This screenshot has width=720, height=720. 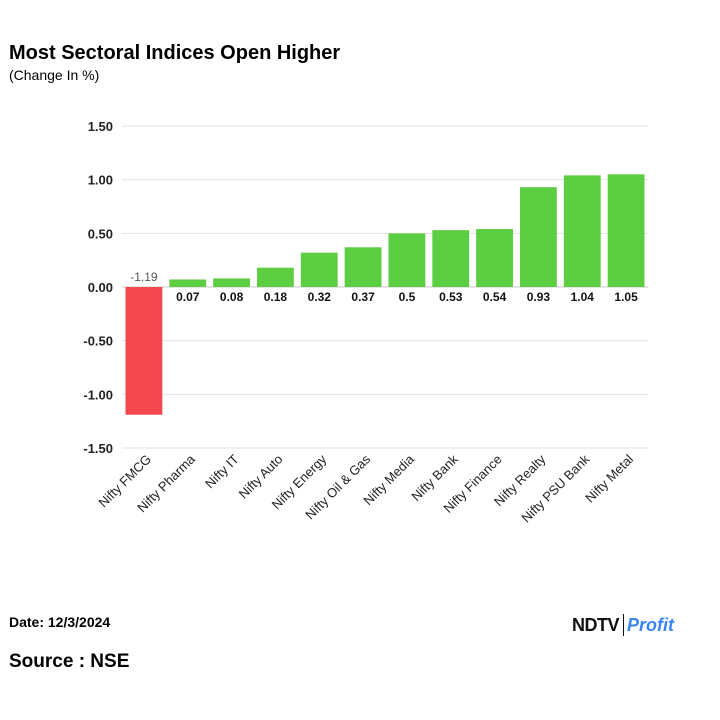 I want to click on brand-secondary: Profit, so click(x=650, y=624).